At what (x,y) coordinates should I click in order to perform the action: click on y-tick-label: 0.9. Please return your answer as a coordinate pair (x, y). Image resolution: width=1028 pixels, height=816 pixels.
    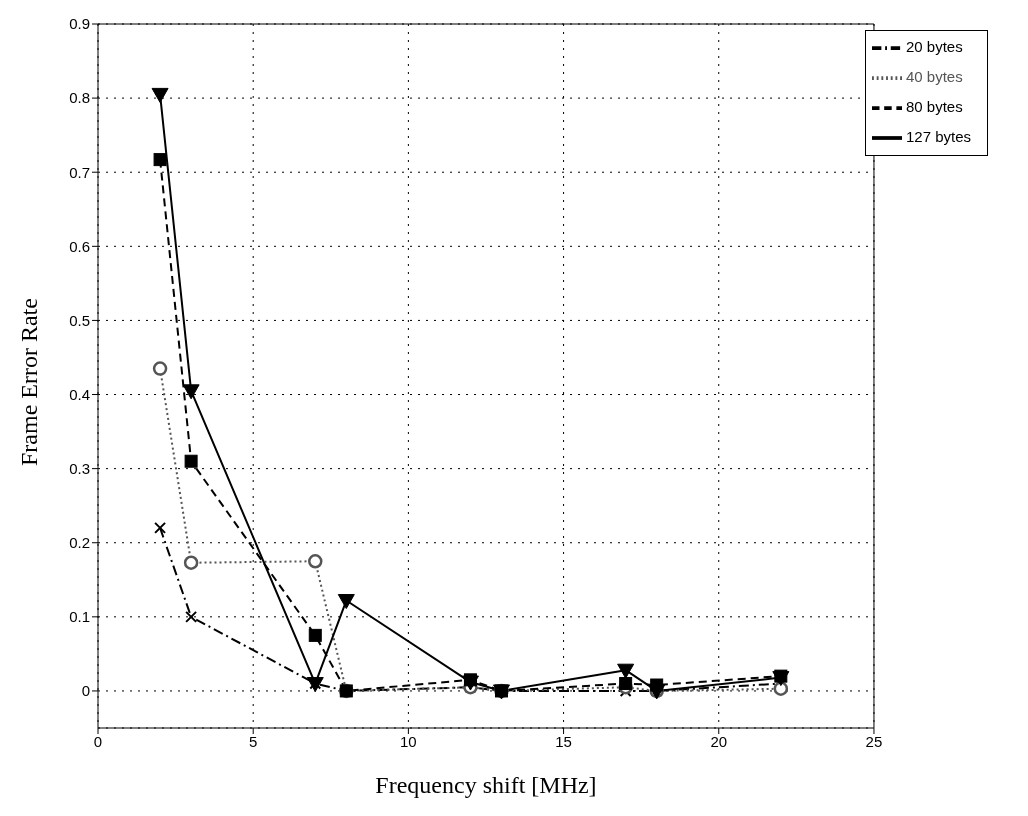
    Looking at the image, I should click on (79, 24).